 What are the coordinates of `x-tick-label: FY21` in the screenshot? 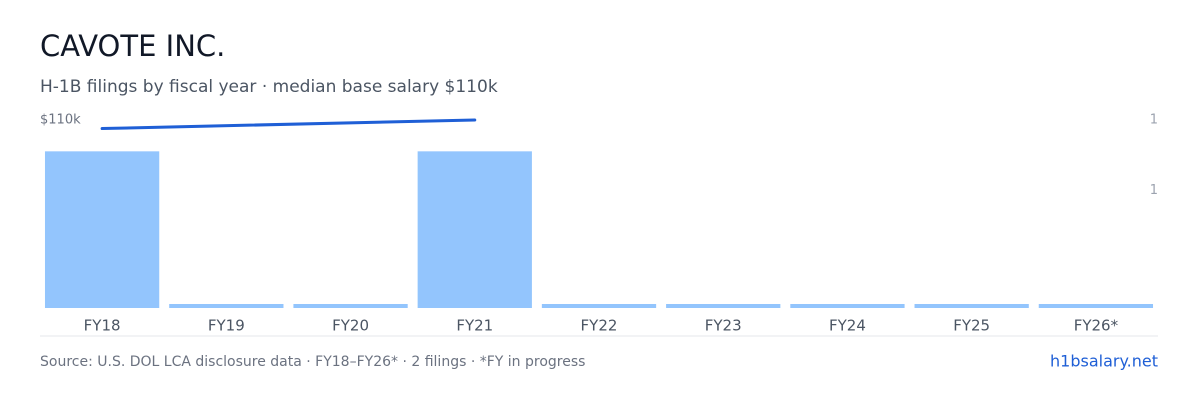 It's located at (474, 326).